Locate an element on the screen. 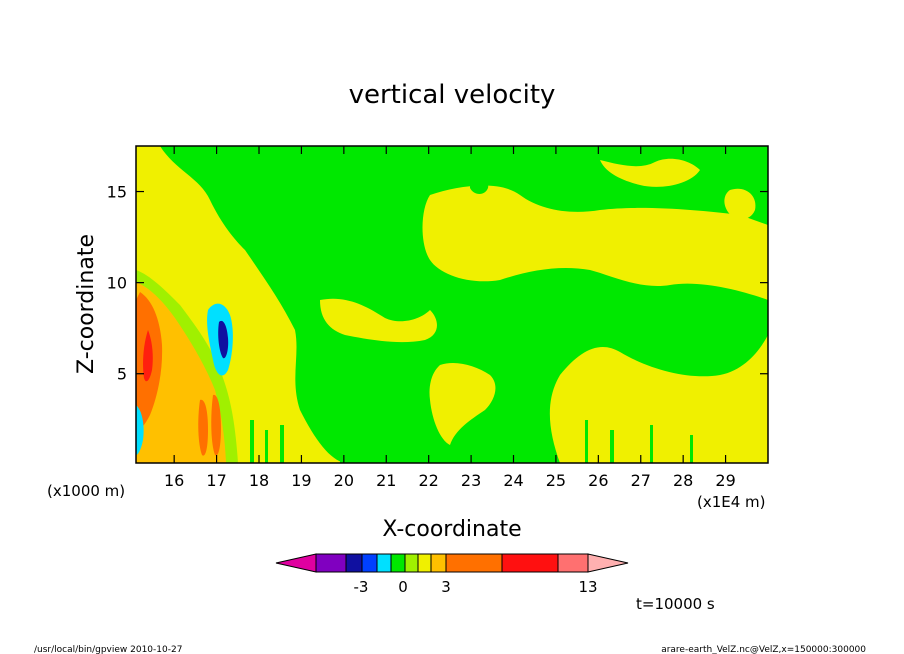 The width and height of the screenshot is (904, 654). x-tick-label: 28 is located at coordinates (683, 480).